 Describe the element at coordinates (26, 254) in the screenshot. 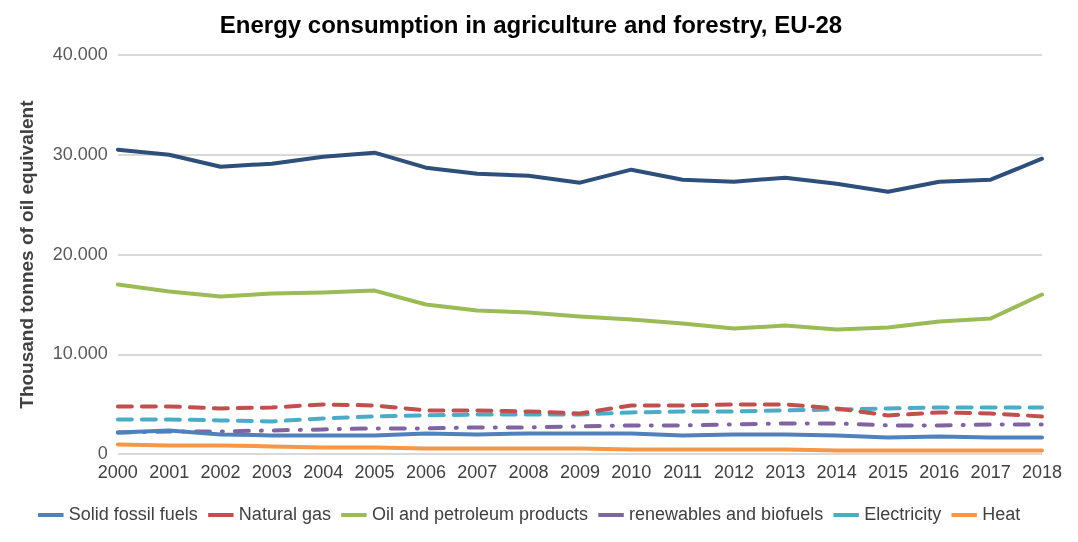

I see `y-axis-title: Thousand tonnes of oil equivalent` at that location.